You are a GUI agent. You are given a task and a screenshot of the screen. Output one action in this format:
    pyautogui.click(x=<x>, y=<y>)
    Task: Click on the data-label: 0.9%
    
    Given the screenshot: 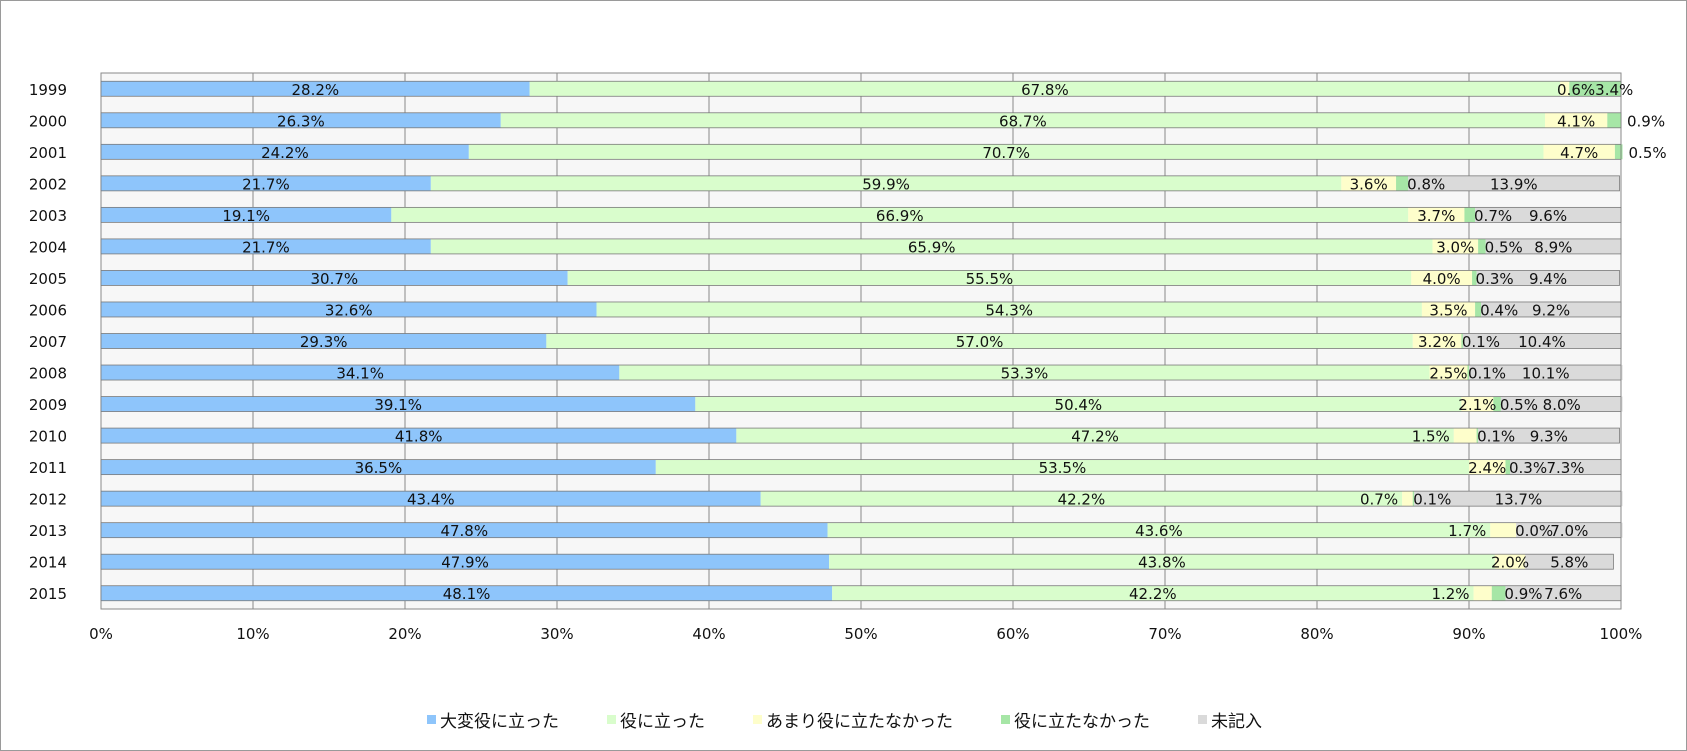 What is the action you would take?
    pyautogui.click(x=1646, y=121)
    